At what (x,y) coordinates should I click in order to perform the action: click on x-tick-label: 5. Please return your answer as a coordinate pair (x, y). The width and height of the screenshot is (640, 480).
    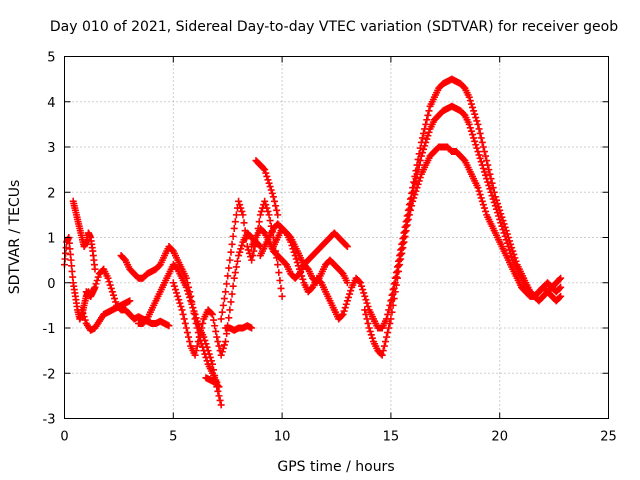
    Looking at the image, I should click on (173, 437).